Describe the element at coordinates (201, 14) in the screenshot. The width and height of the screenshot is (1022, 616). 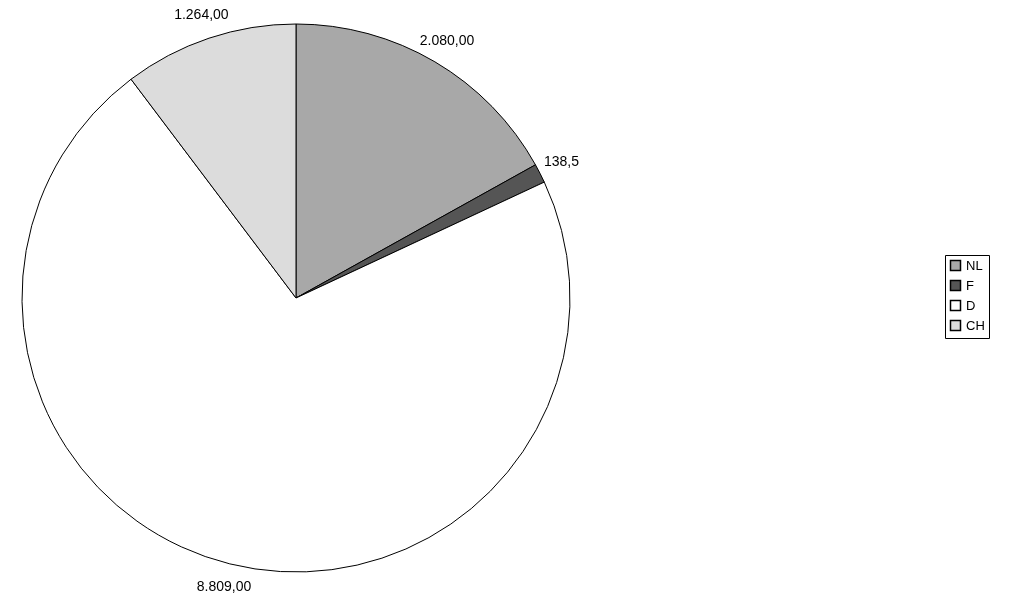
I see `data-label: 1.264,00` at that location.